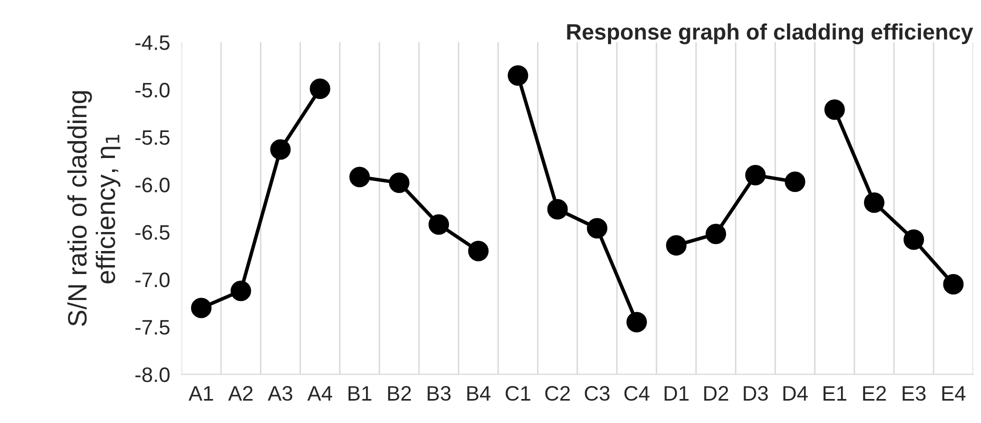 Image resolution: width=981 pixels, height=423 pixels. Describe the element at coordinates (557, 393) in the screenshot. I see `x-tick-label: C2` at that location.